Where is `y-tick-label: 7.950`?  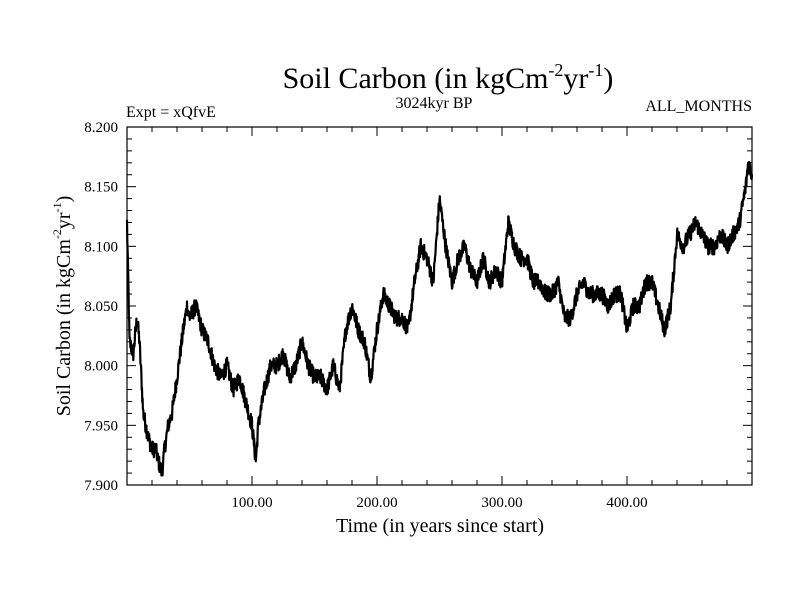 y-tick-label: 7.950 is located at coordinates (101, 426).